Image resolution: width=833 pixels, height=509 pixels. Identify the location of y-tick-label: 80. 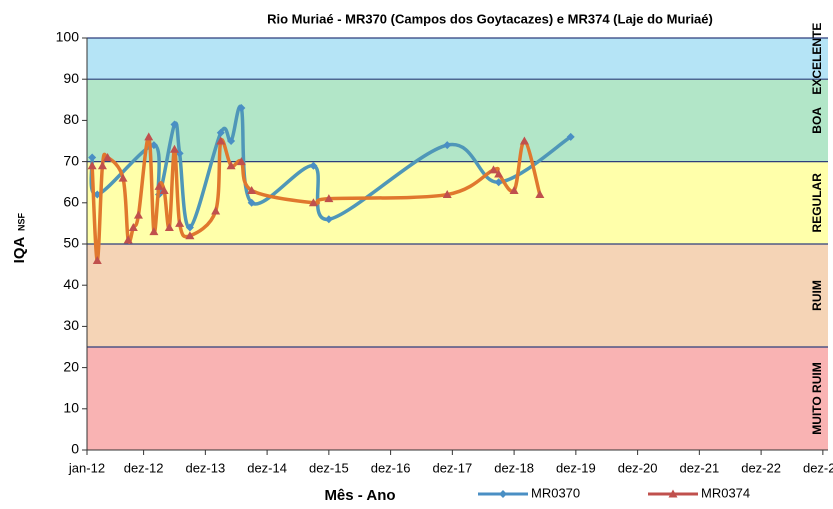
(71, 119).